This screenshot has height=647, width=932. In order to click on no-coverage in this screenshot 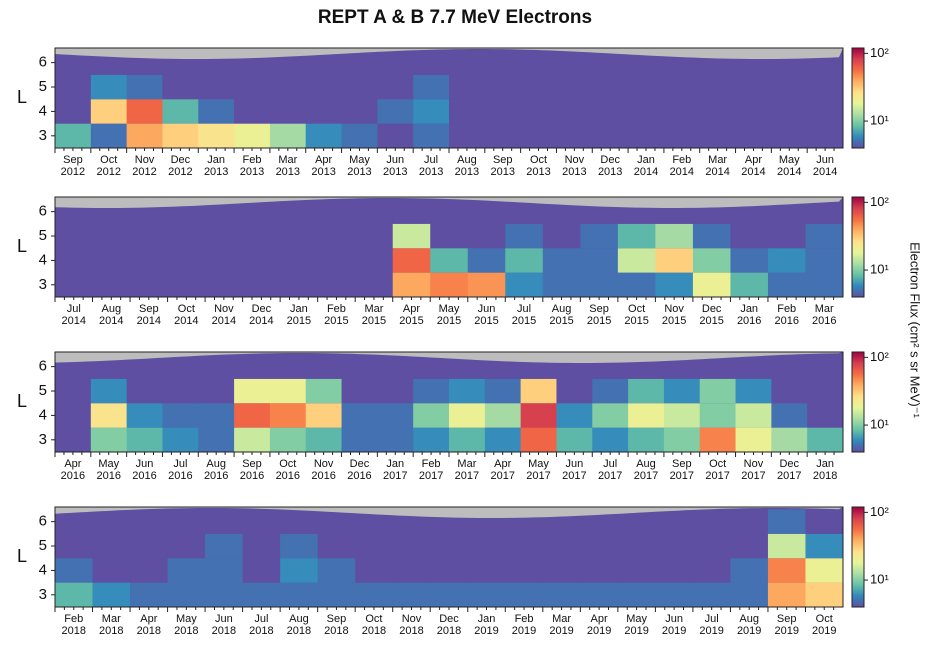, I will do `click(449, 357)`.